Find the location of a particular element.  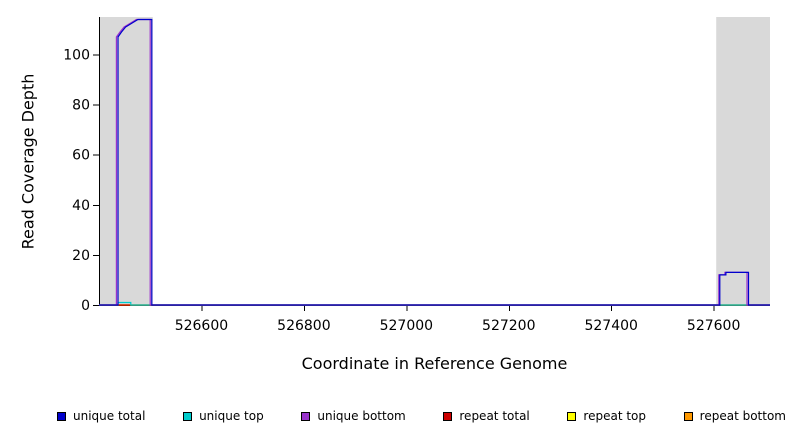

y-tick-label: 60 is located at coordinates (81, 156).